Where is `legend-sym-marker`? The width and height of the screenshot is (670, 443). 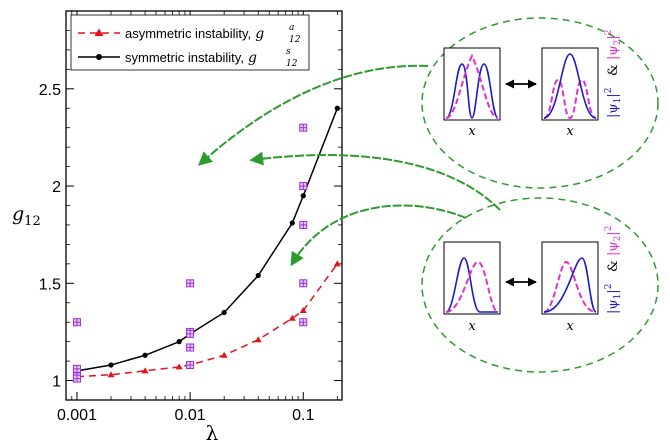
legend-sym-marker is located at coordinates (99, 57).